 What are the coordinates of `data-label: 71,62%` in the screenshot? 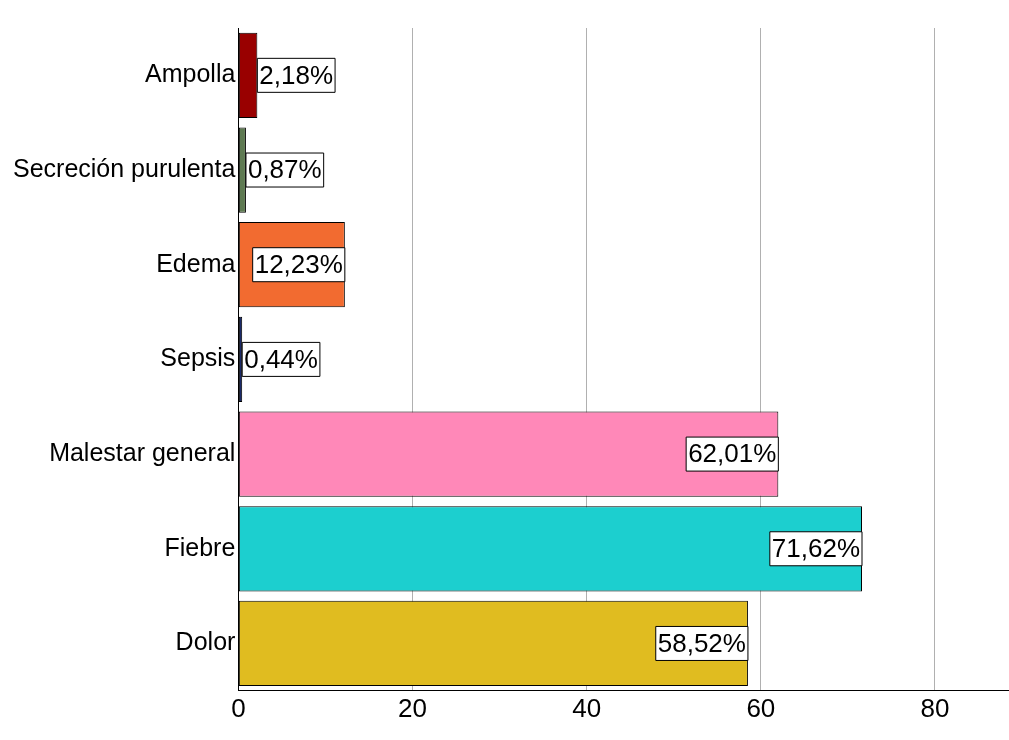 It's located at (816, 547).